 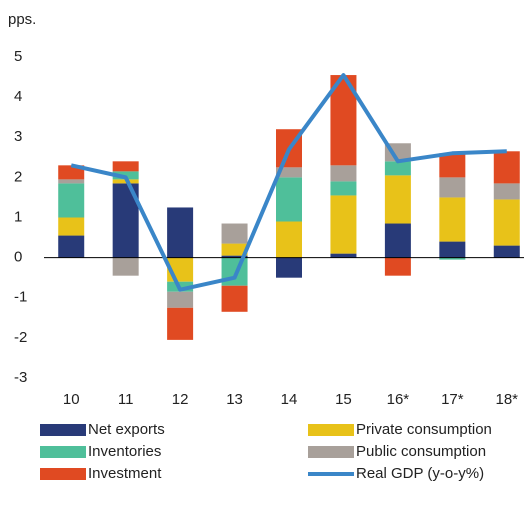 I want to click on y-tick-label: 4, so click(x=18, y=96).